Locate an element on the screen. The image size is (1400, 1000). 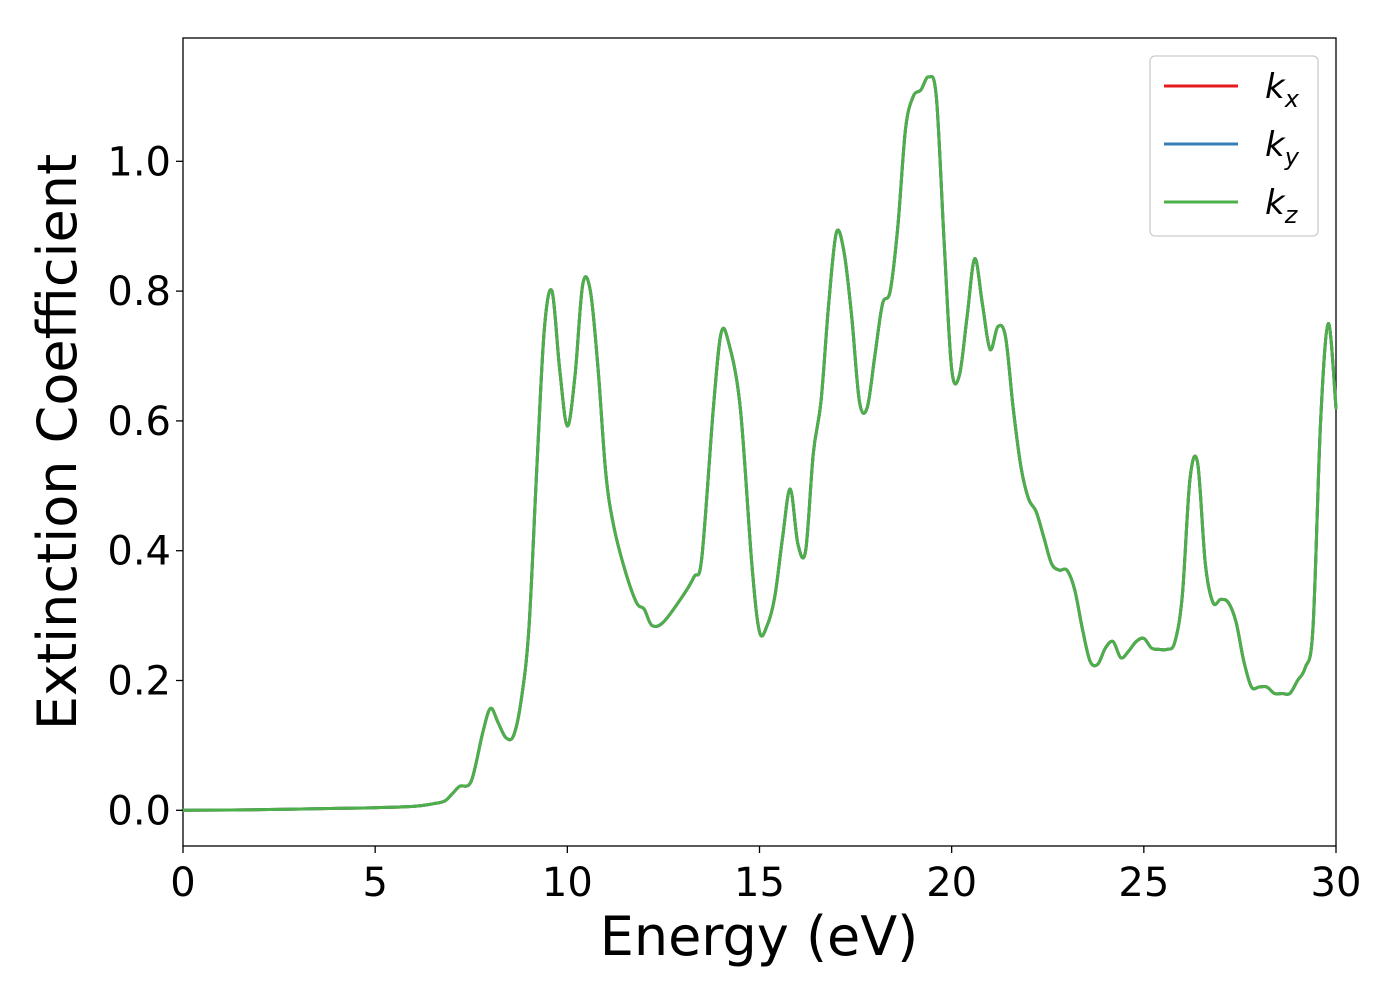
legend: kx ky kz is located at coordinates (1234, 146).